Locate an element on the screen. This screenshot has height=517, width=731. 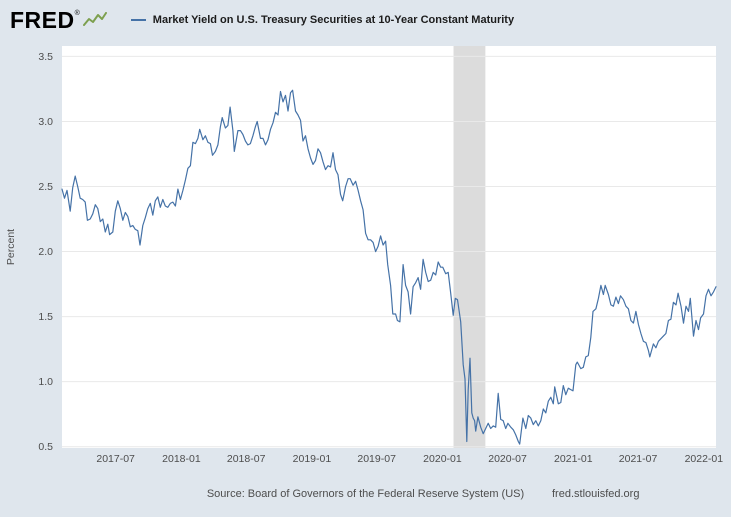
y-tick-label: 3.0 is located at coordinates (45, 122).